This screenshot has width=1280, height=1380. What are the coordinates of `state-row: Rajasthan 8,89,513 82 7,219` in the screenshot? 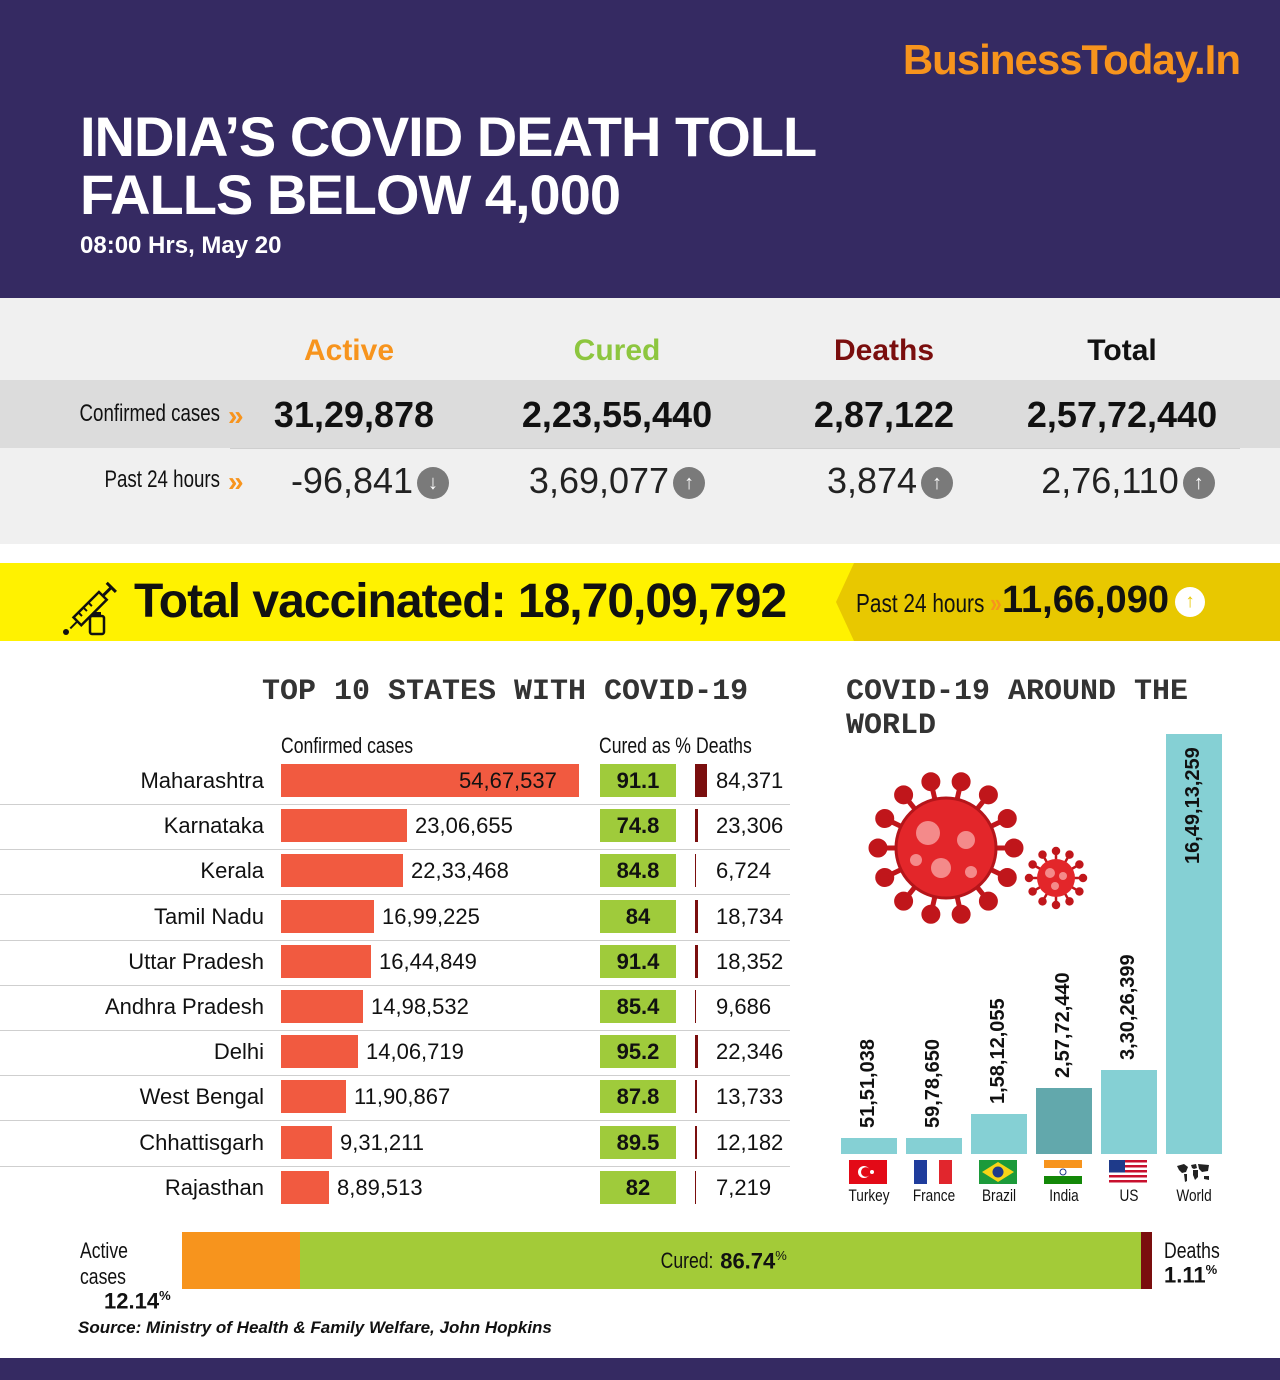 It's located at (395, 1189).